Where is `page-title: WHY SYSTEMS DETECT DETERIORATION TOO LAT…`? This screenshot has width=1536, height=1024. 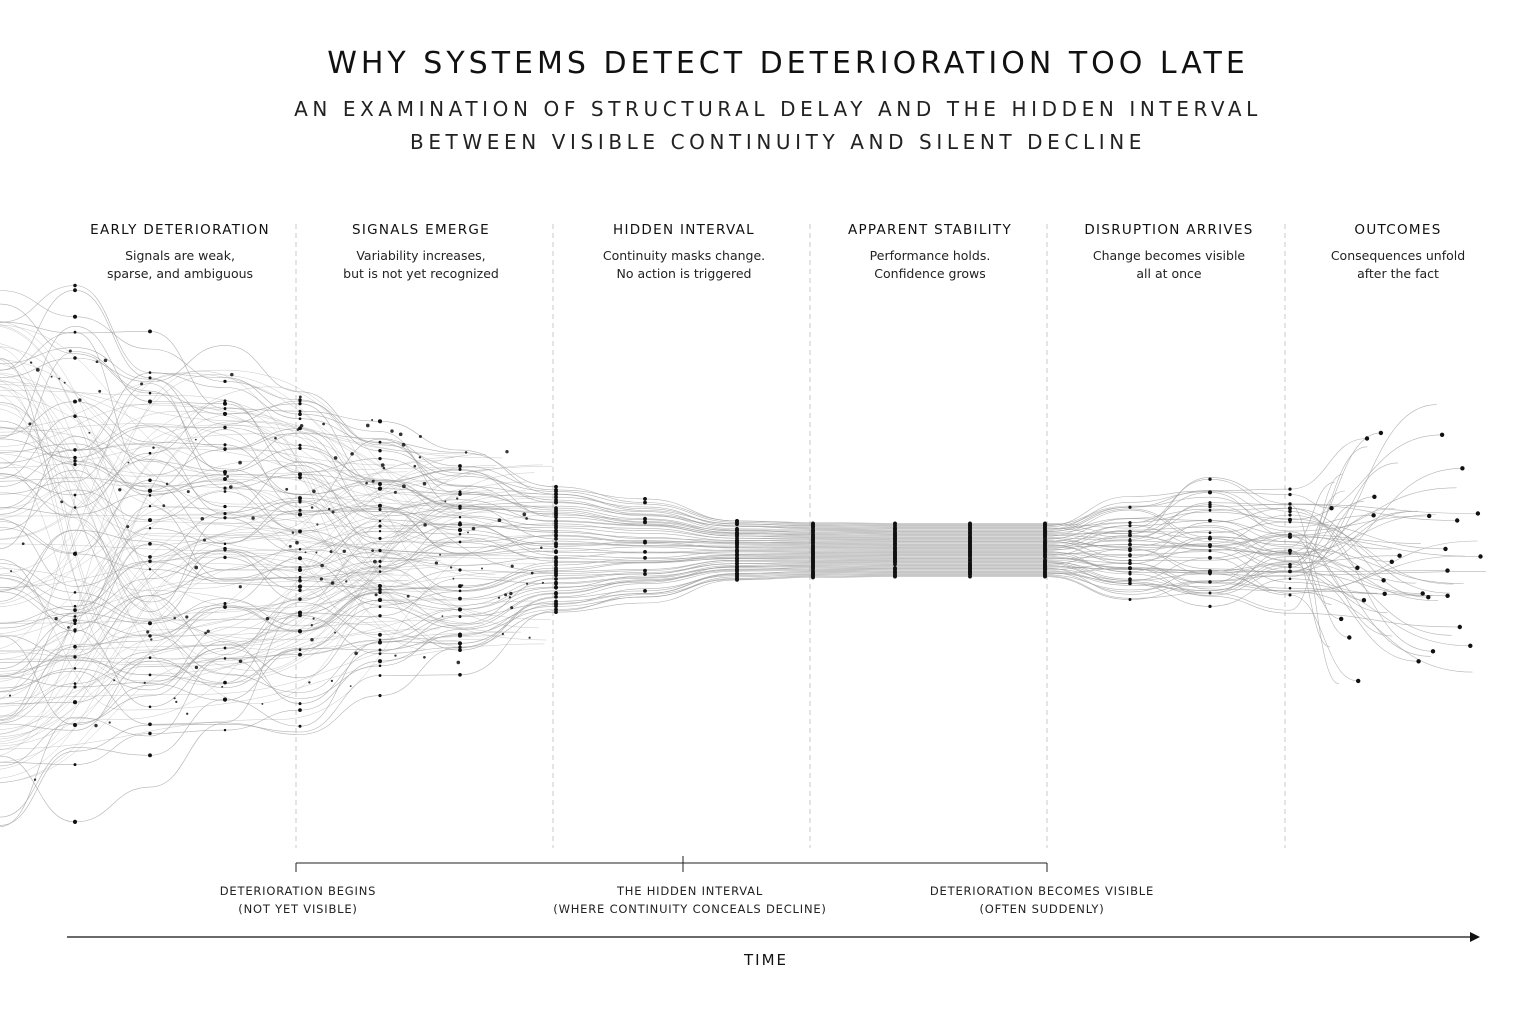
page-title: WHY SYSTEMS DETECT DETERIORATION TOO LAT… is located at coordinates (788, 63).